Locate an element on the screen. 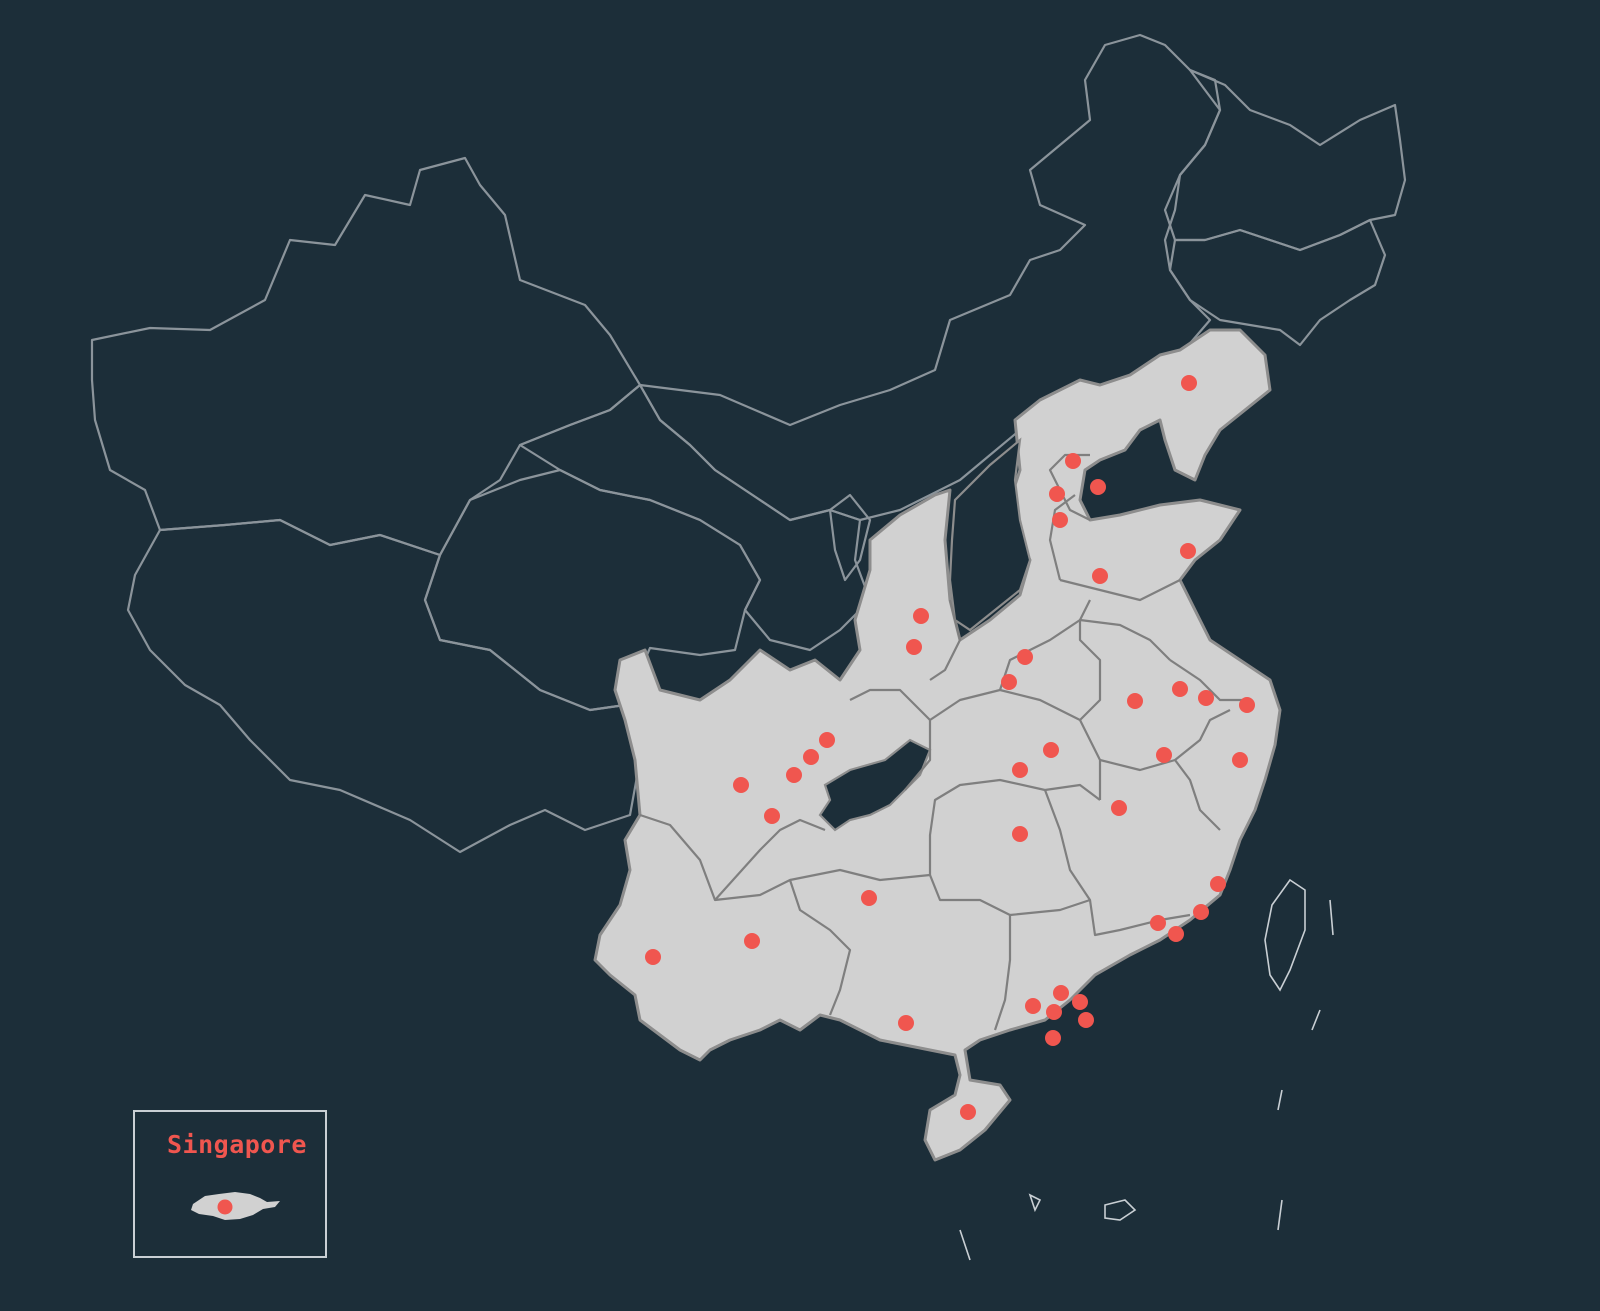 Image resolution: width=1600 pixels, height=1311 pixels. region-gansu is located at coordinates (695, 517).